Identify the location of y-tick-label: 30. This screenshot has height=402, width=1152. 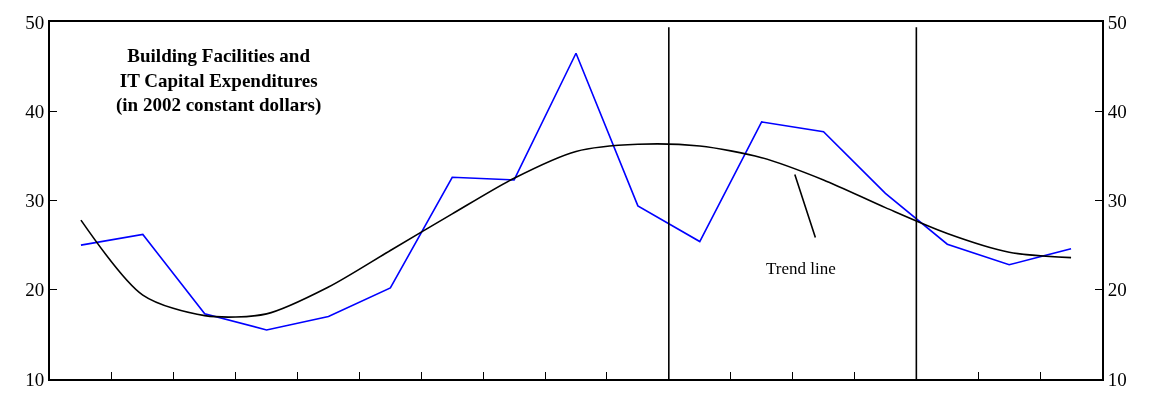
(35, 201).